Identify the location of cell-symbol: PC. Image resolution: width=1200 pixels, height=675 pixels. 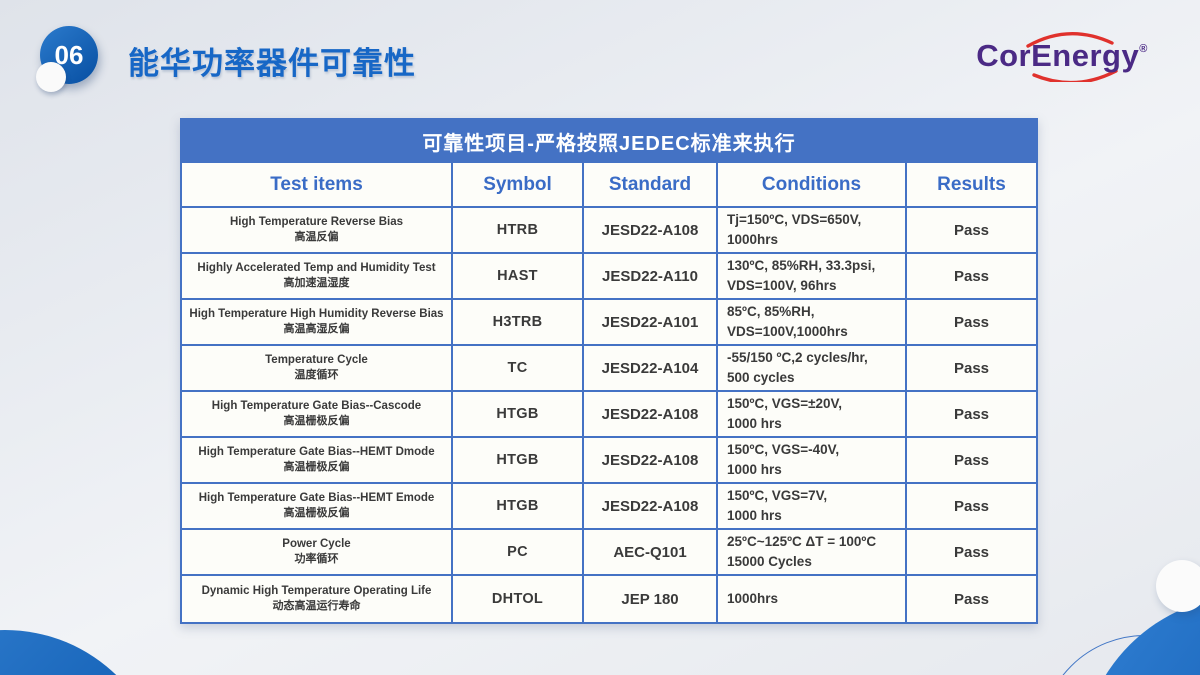
(518, 553).